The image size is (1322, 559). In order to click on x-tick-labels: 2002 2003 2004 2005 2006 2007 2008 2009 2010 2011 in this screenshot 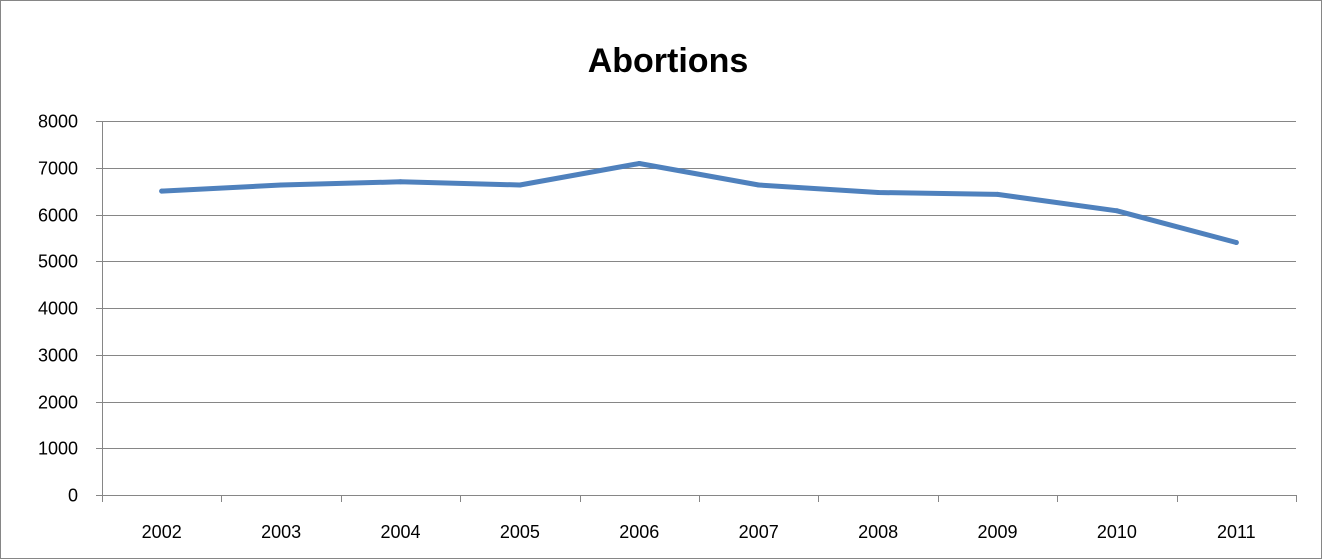, I will do `click(699, 532)`.